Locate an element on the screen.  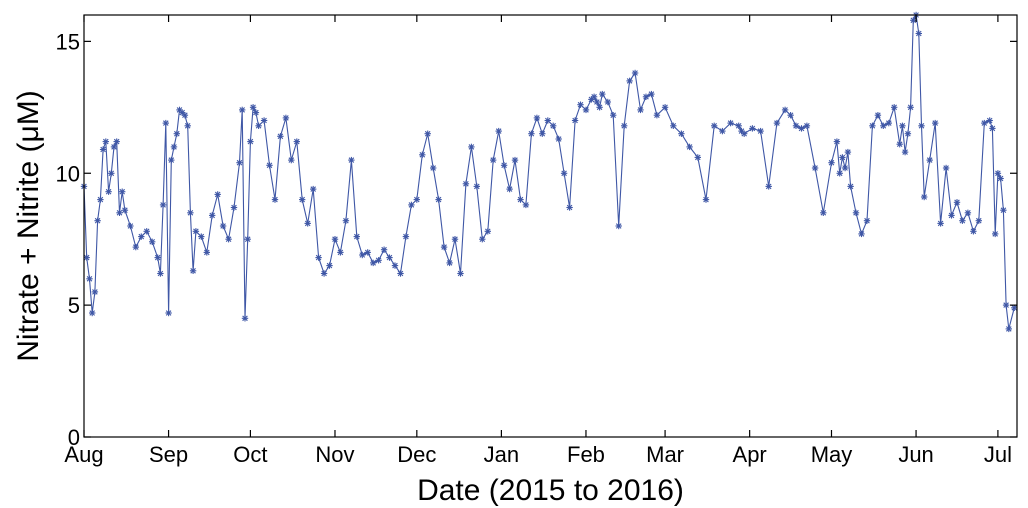
x-tick-label: Aug is located at coordinates (83, 454).